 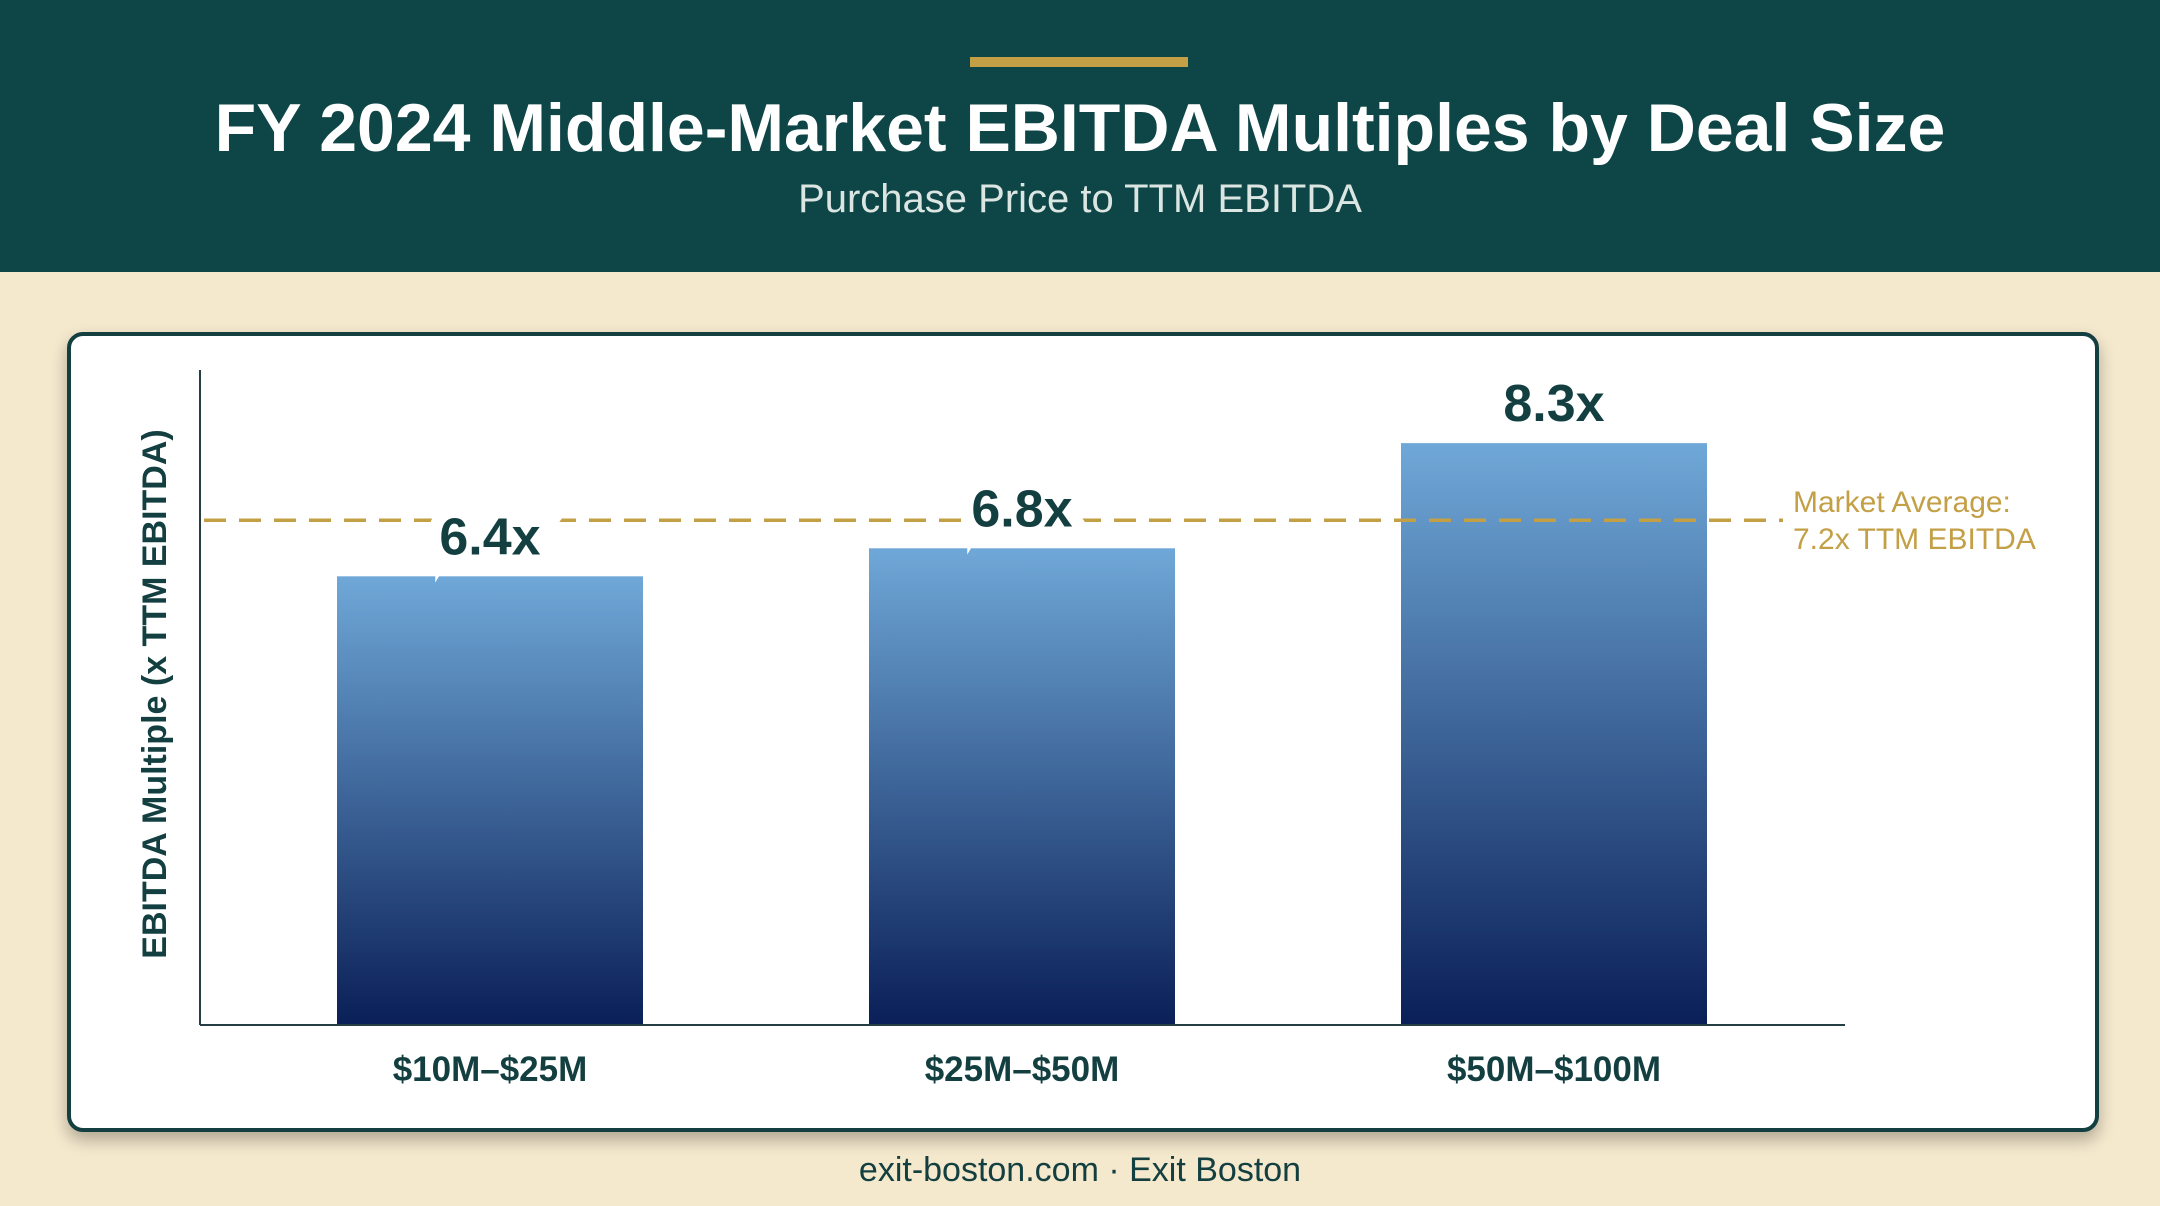 I want to click on chart-subtitle: Purchase Price to TTM EBITDA, so click(x=1080, y=199).